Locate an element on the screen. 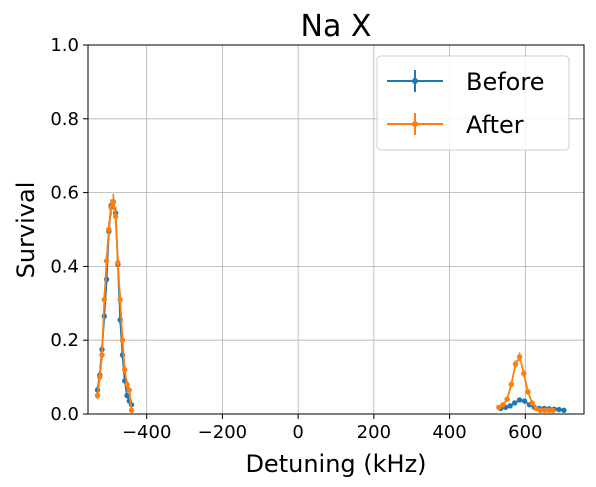 The width and height of the screenshot is (596, 487). x-tick-label: −200 is located at coordinates (222, 432).